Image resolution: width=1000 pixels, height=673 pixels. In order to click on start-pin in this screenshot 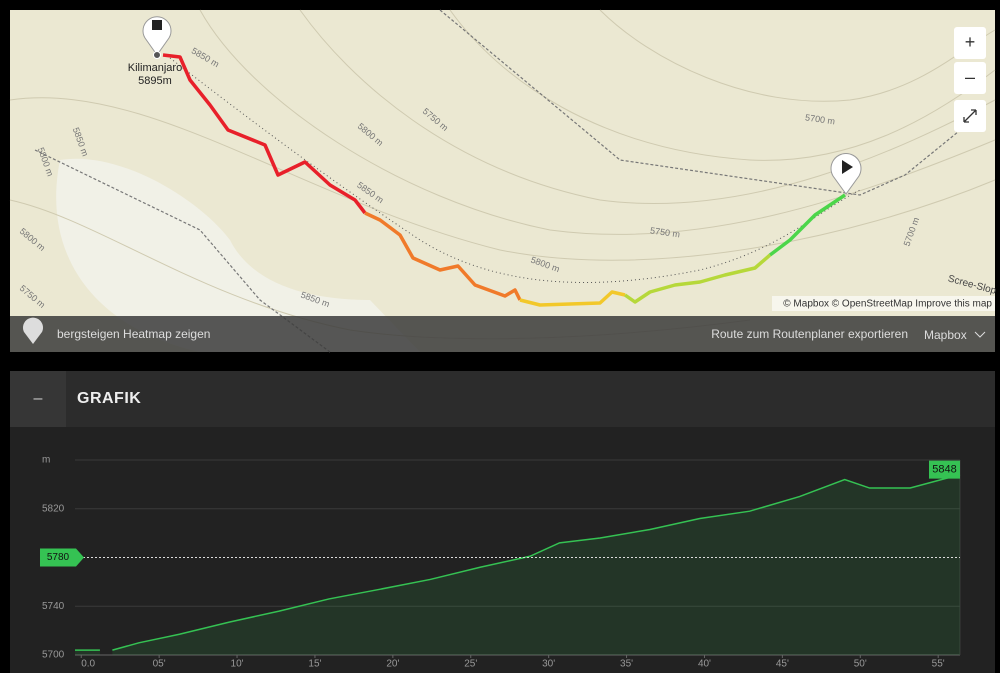, I will do `click(157, 37)`.